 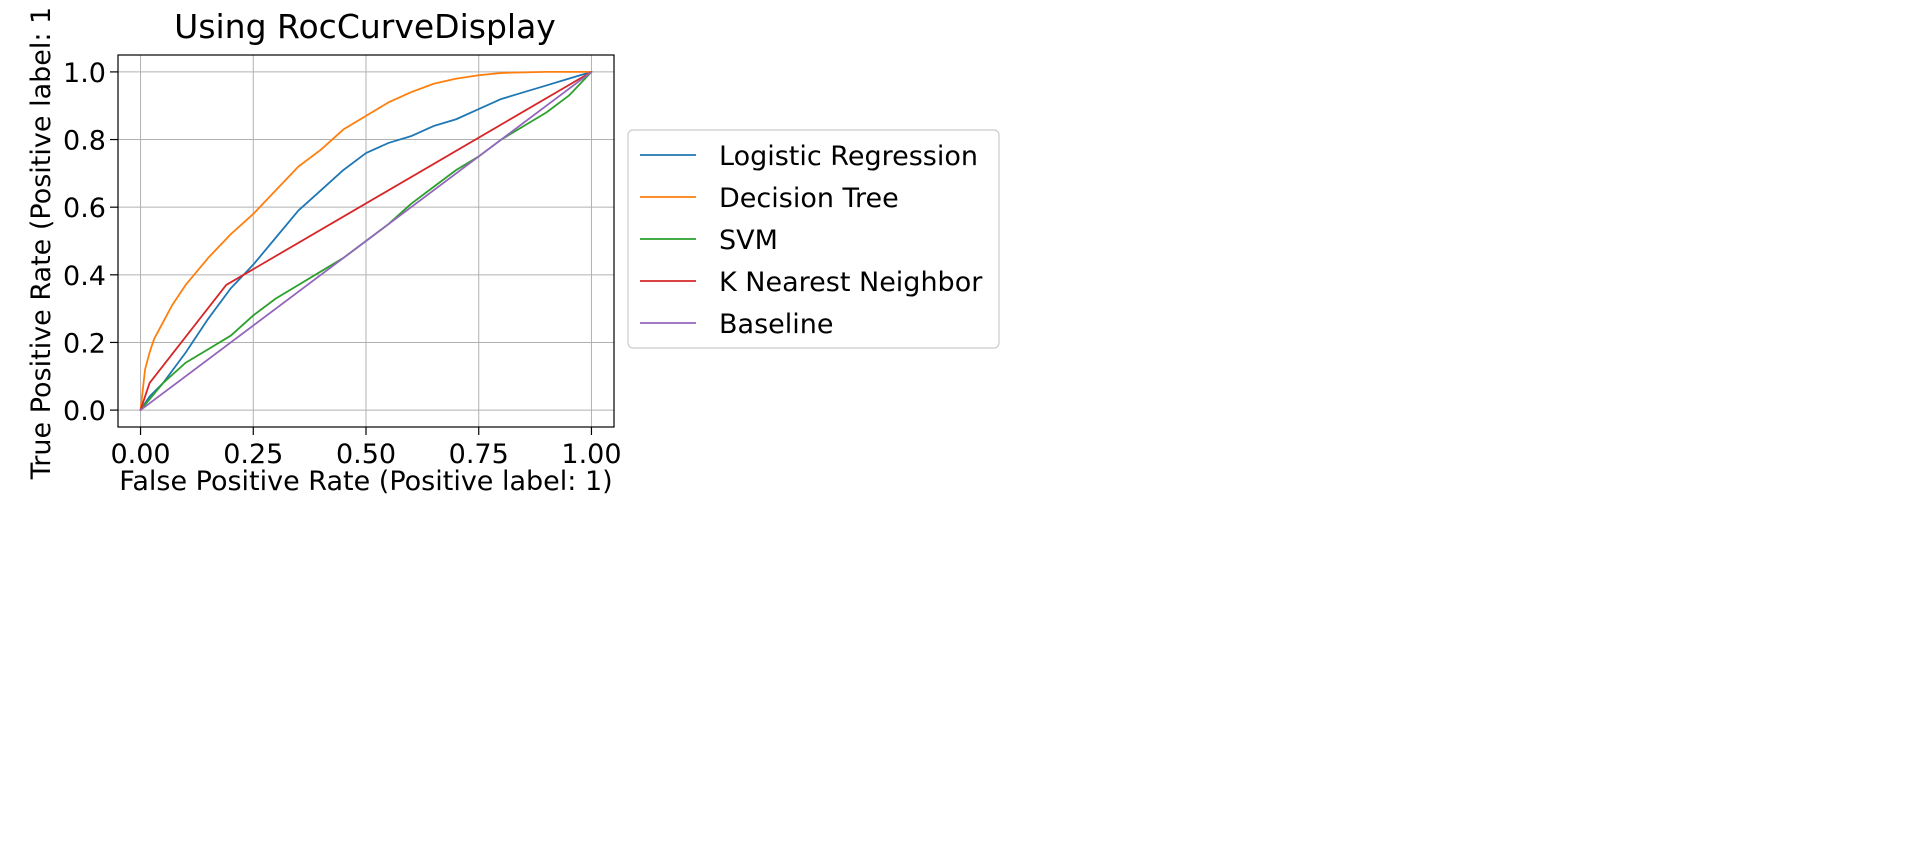 What do you see at coordinates (366, 454) in the screenshot?
I see `x-tick-label: 0.50` at bounding box center [366, 454].